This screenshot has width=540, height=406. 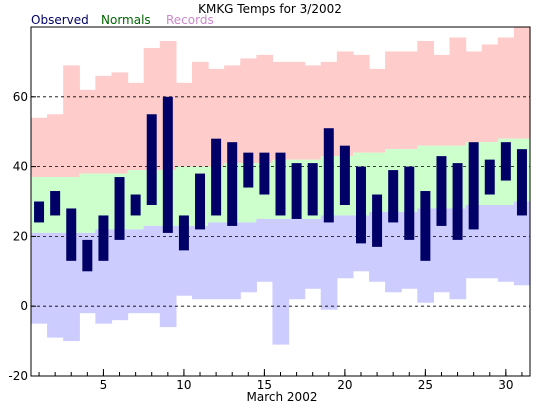 What do you see at coordinates (104, 385) in the screenshot?
I see `x-tick-label-5: 5` at bounding box center [104, 385].